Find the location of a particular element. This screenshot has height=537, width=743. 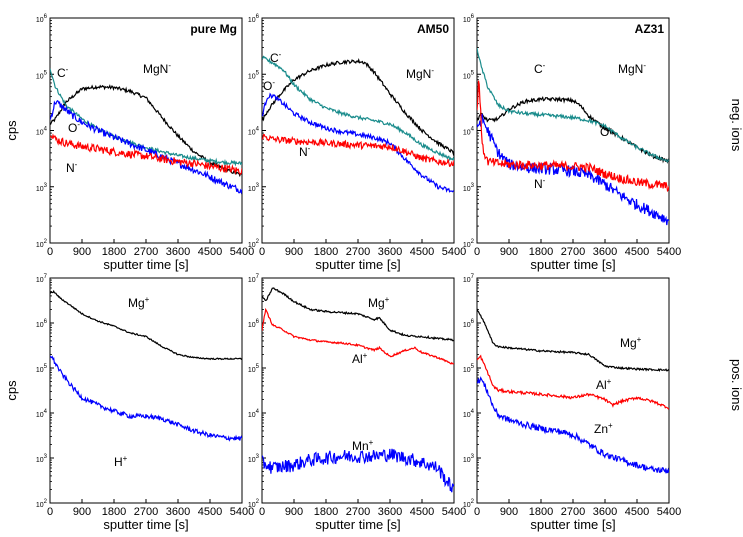

panel-2-y-tick-label: 10³ is located at coordinates (254, 188).